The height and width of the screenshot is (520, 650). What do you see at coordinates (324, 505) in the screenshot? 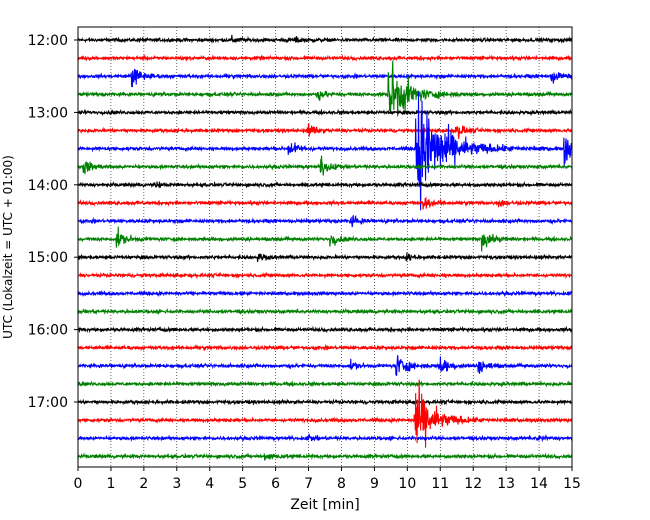
I see `x-axis-label: Zeit [min]` at bounding box center [324, 505].